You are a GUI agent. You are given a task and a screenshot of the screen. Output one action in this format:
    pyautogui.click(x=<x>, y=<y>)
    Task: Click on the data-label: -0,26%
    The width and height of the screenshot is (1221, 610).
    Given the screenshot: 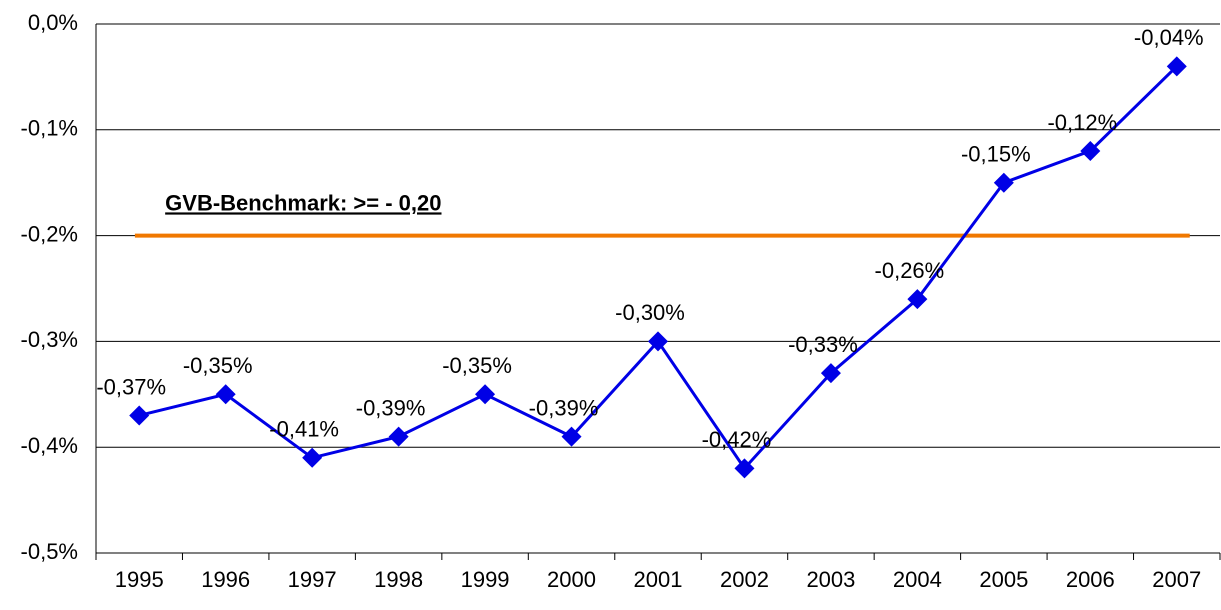 What is the action you would take?
    pyautogui.click(x=910, y=270)
    